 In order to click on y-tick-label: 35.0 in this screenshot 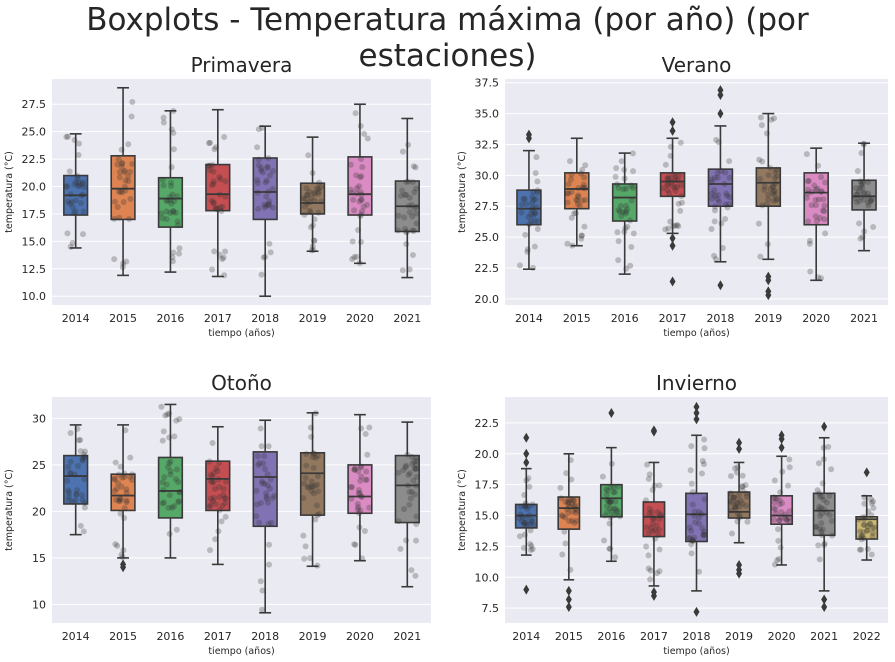, I will do `click(487, 114)`.